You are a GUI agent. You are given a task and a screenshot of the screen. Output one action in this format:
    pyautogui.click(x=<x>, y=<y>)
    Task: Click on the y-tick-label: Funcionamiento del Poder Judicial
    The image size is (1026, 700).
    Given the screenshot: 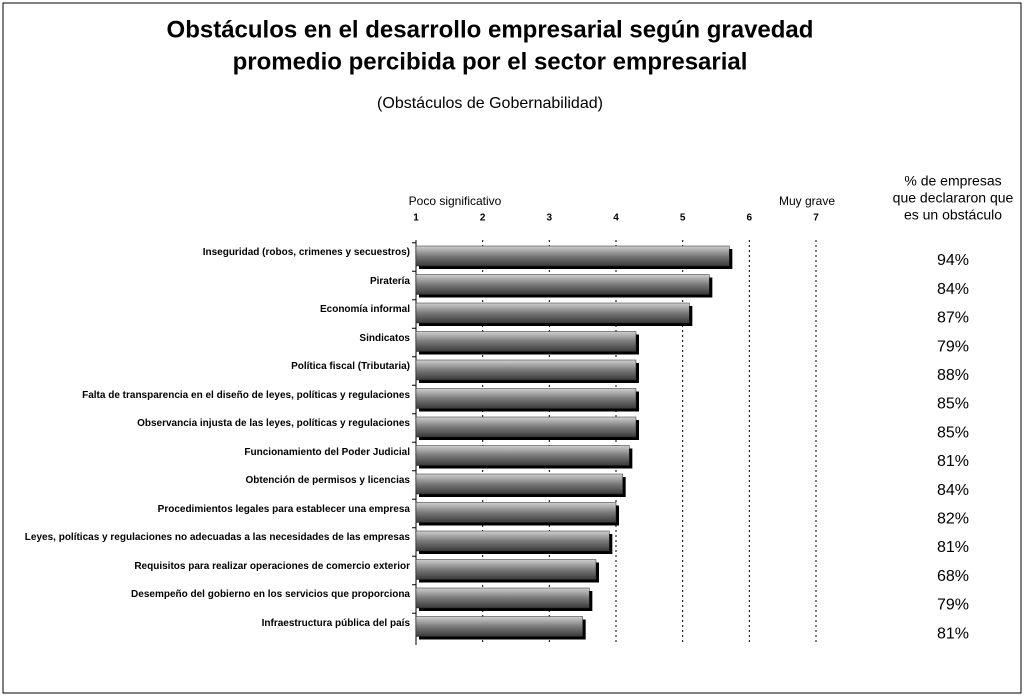 What is the action you would take?
    pyautogui.click(x=327, y=452)
    